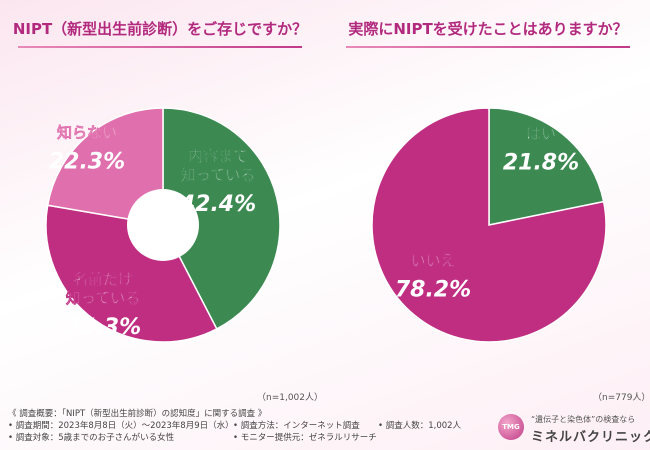 This screenshot has width=650, height=450. What do you see at coordinates (432, 261) in the screenshot?
I see `pie-1-label-1-line-0: いいえ` at bounding box center [432, 261].